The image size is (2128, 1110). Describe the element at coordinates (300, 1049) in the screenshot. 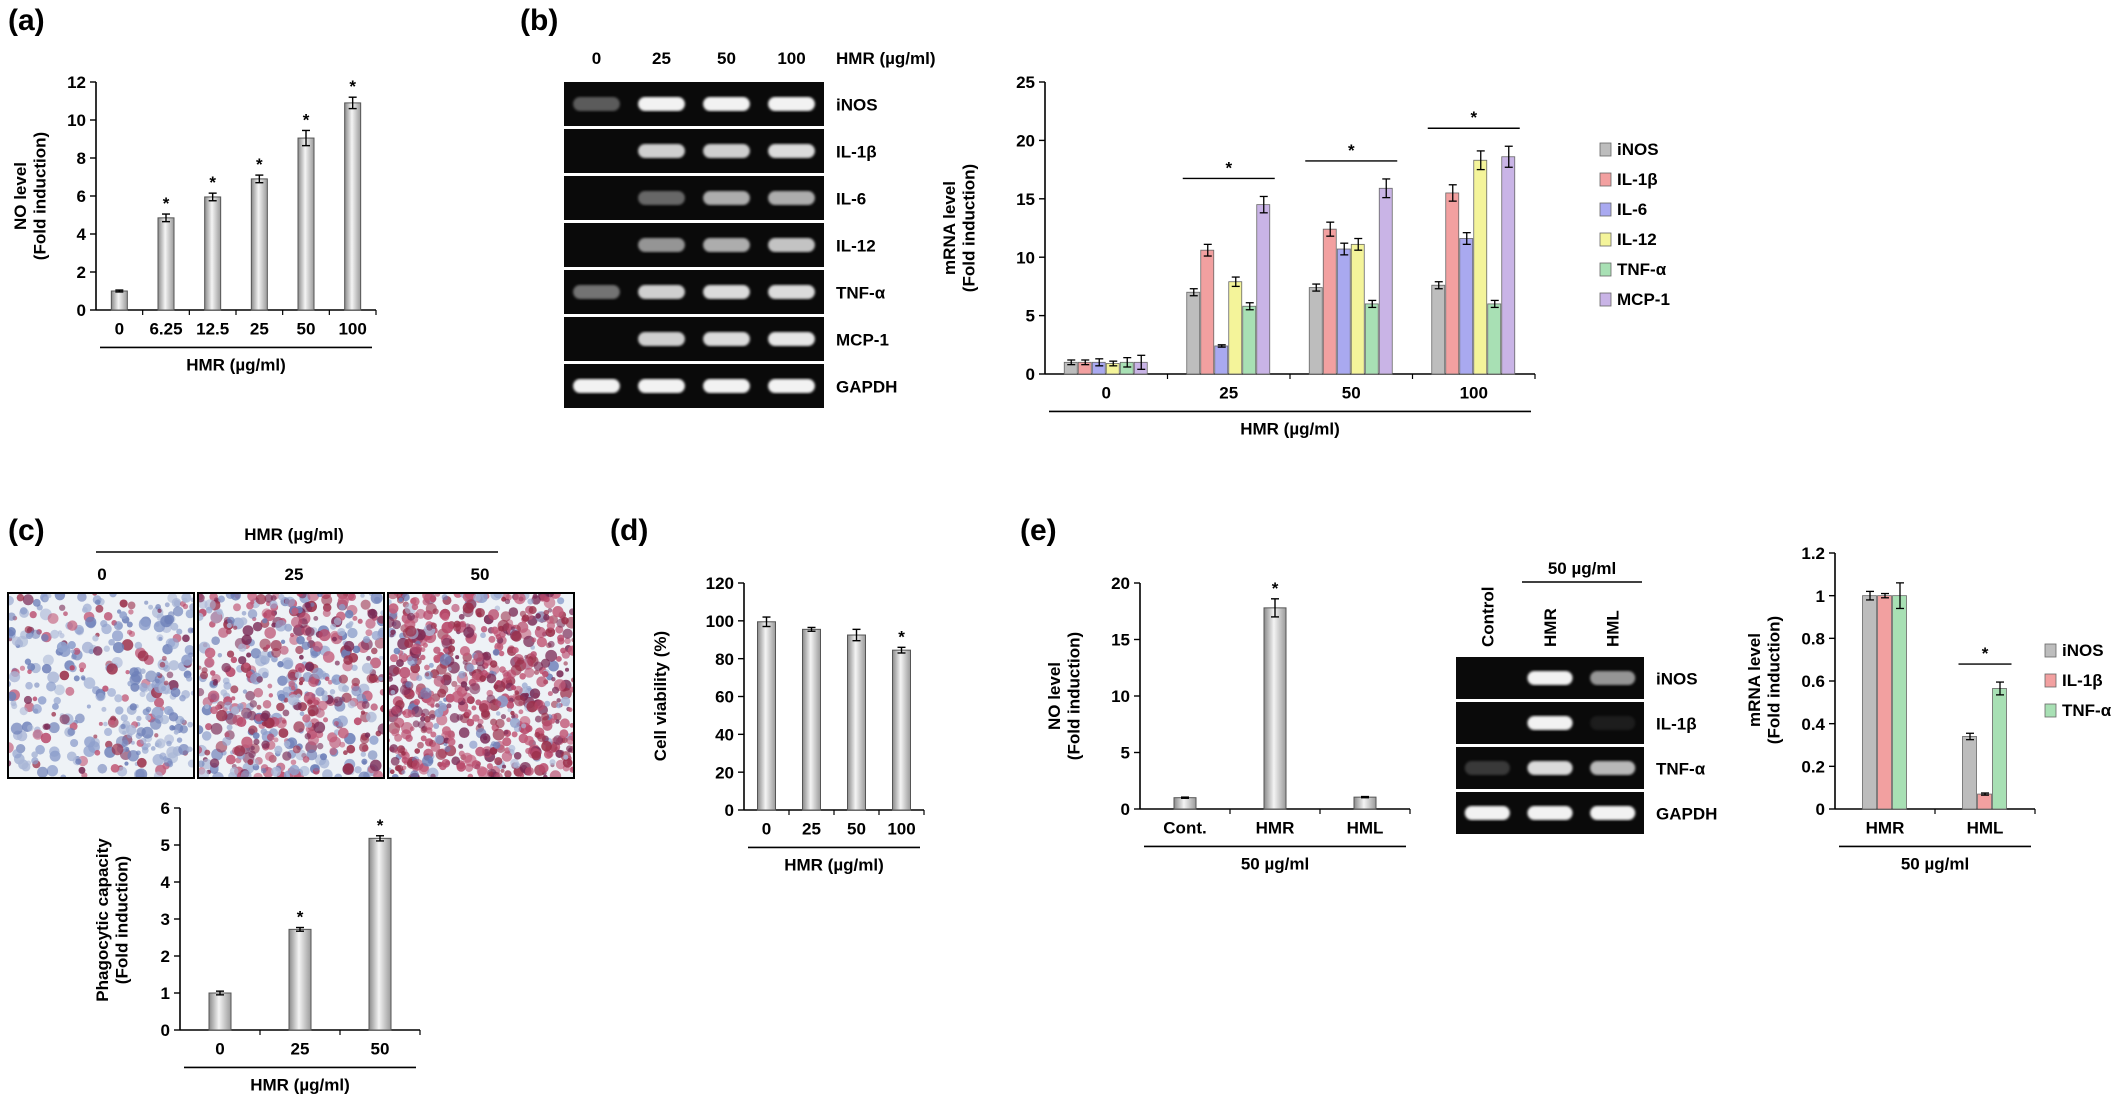

I see `x-tick-label: 25` at that location.